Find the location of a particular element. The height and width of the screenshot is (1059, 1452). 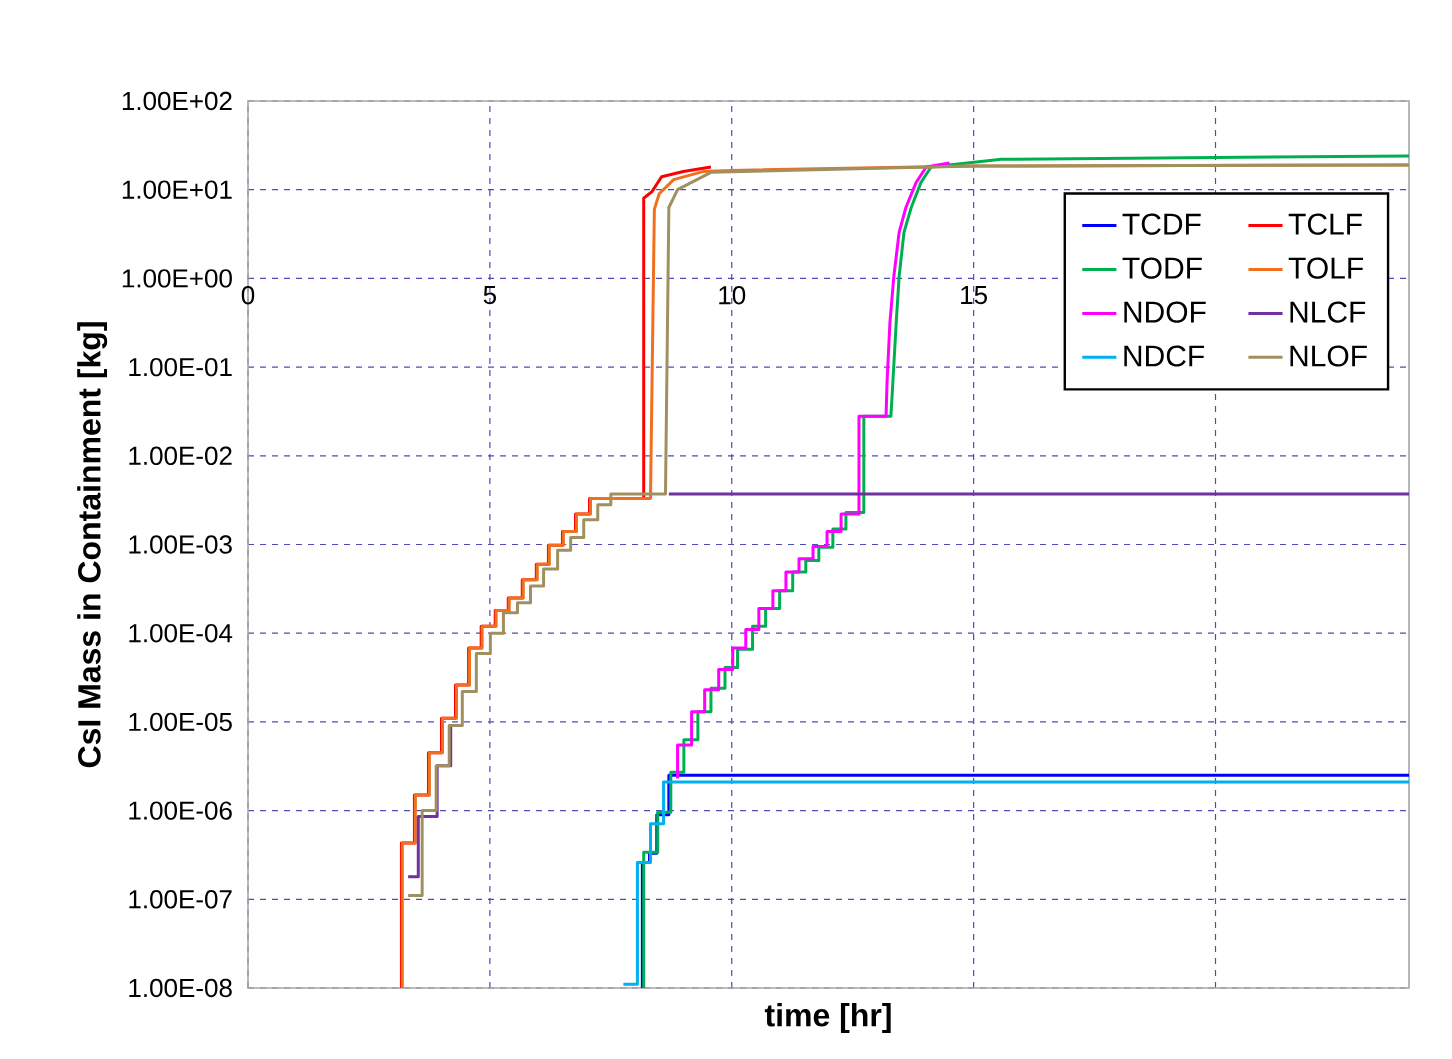

y-tick-label: 1.00E+00 is located at coordinates (177, 278).